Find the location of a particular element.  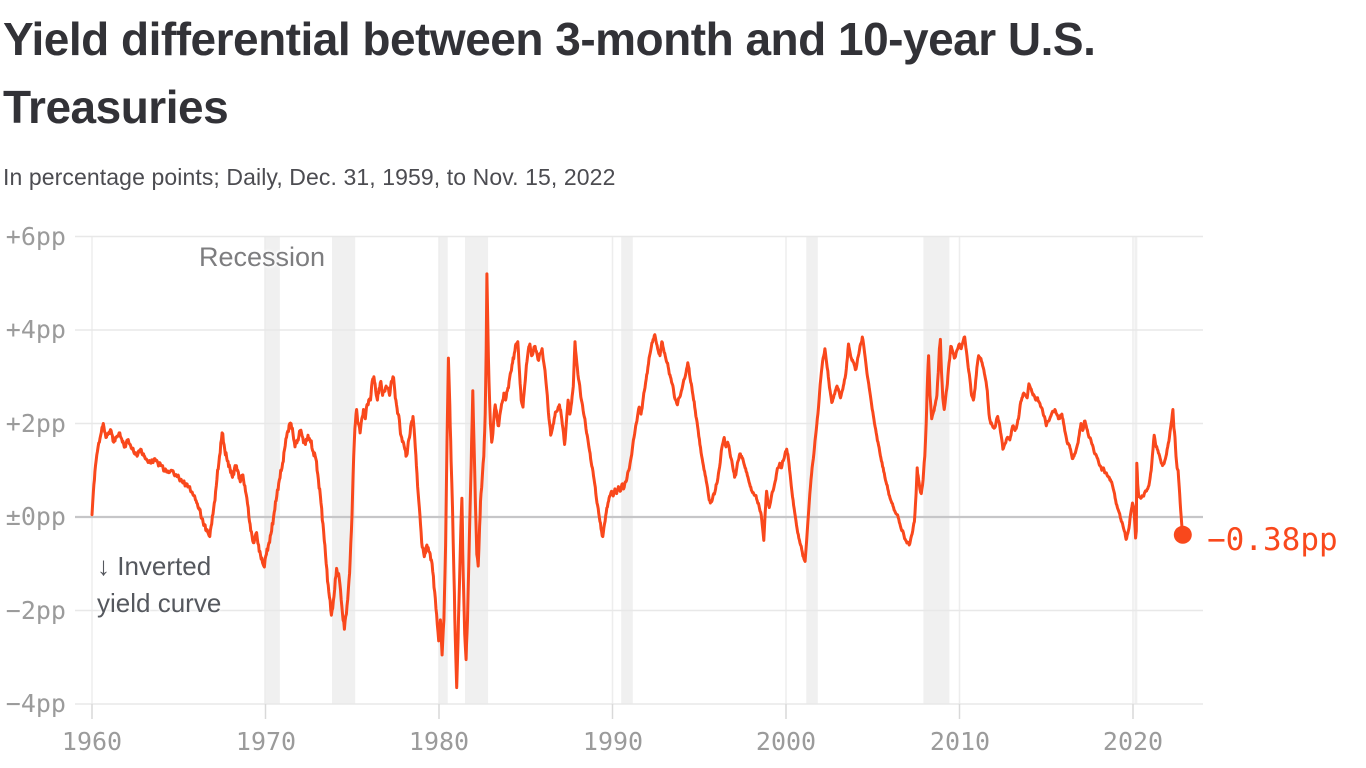

y-axis-label: +4pp is located at coordinates (35, 329).